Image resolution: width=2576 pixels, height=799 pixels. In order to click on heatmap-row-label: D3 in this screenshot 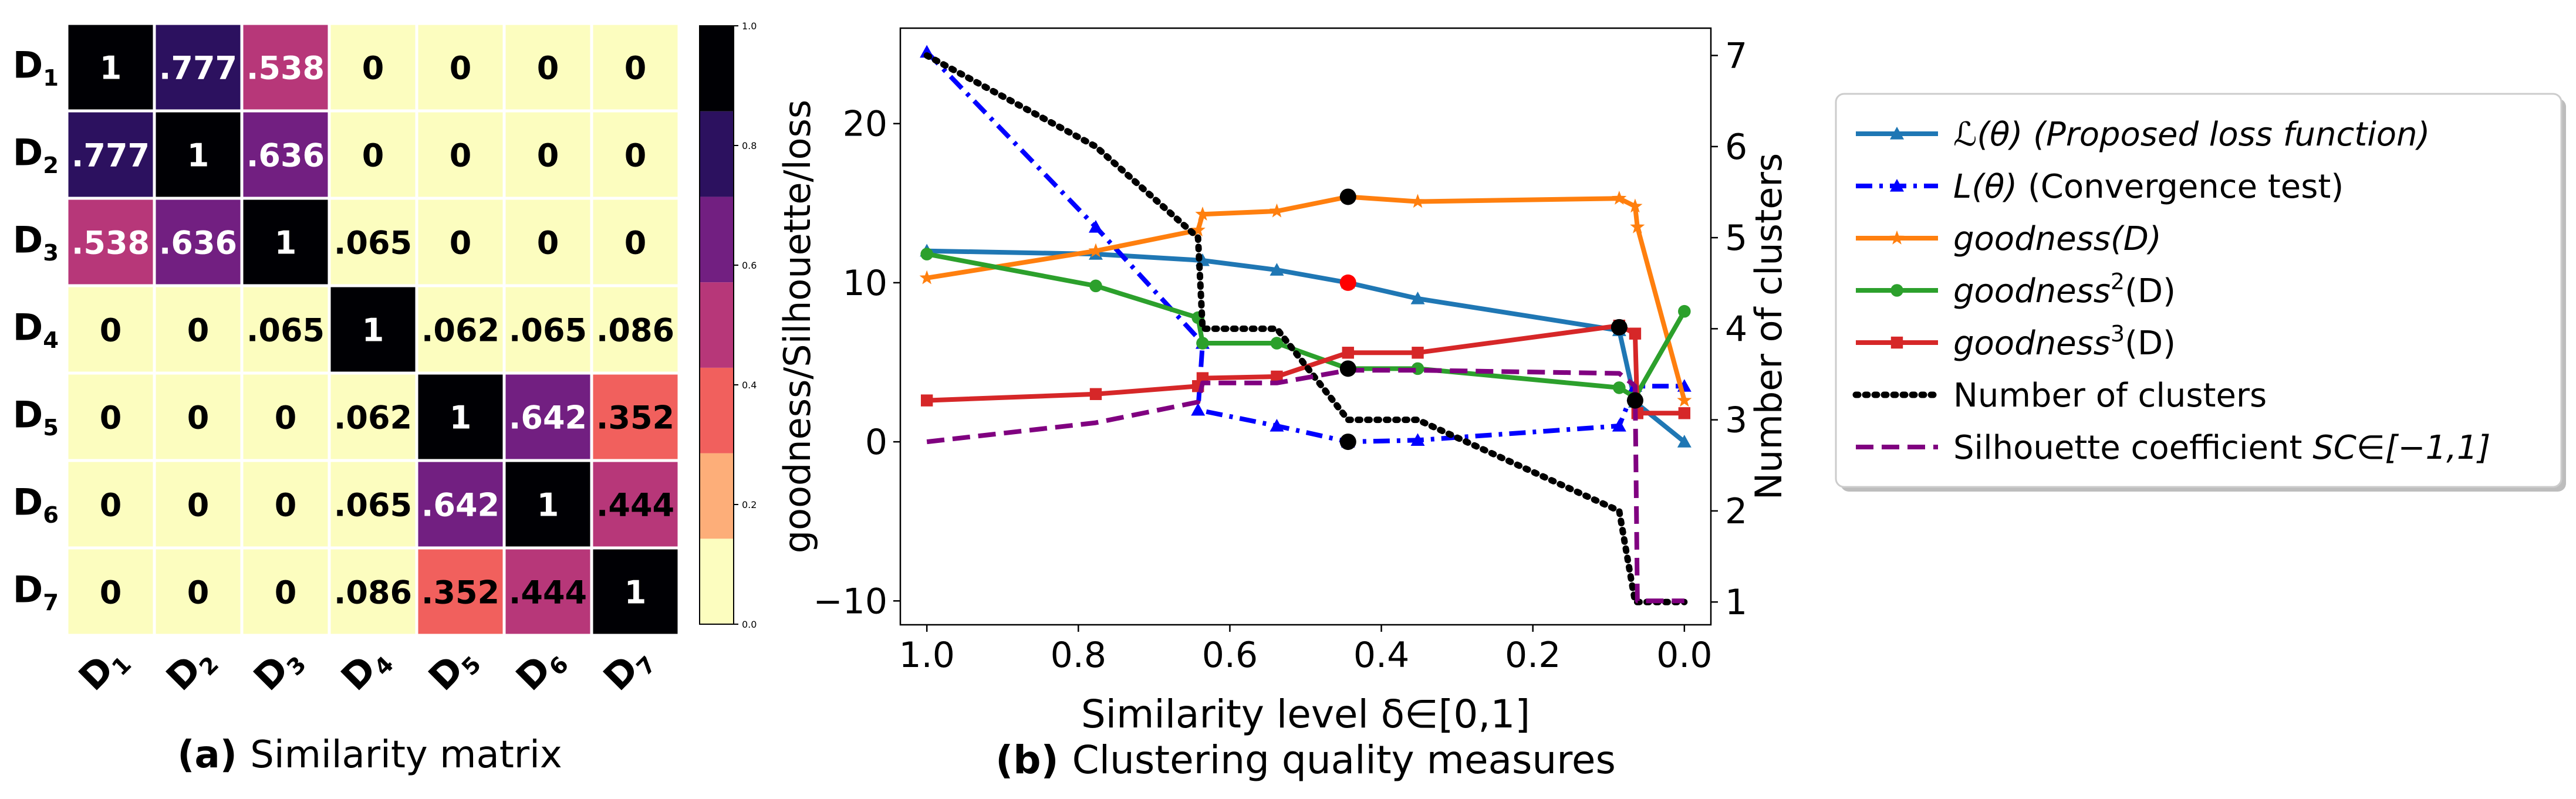, I will do `click(36, 243)`.